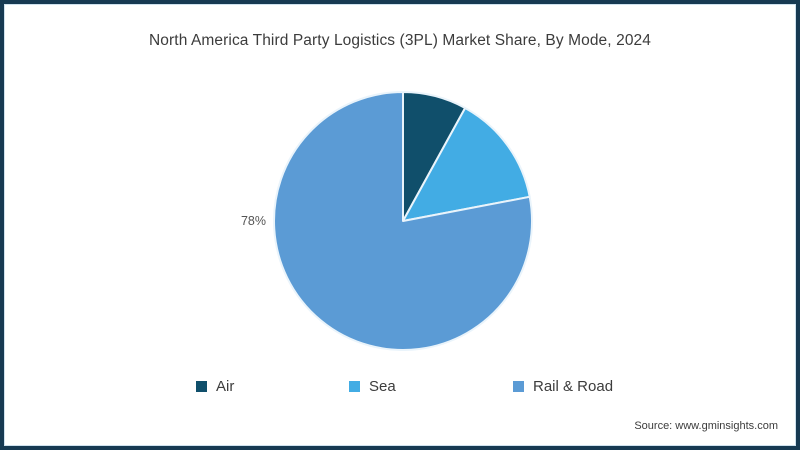  I want to click on legend-item-rail-road: Rail & Road, so click(563, 386).